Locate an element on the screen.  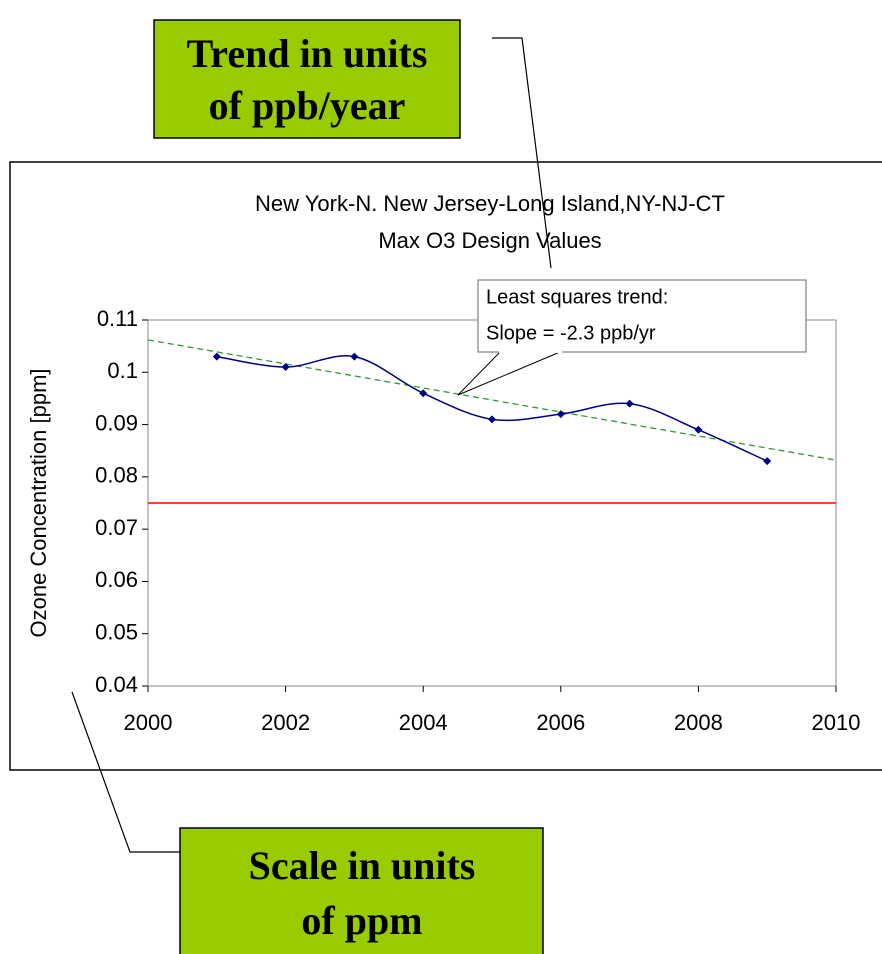
callout-box is located at coordinates (642, 316).